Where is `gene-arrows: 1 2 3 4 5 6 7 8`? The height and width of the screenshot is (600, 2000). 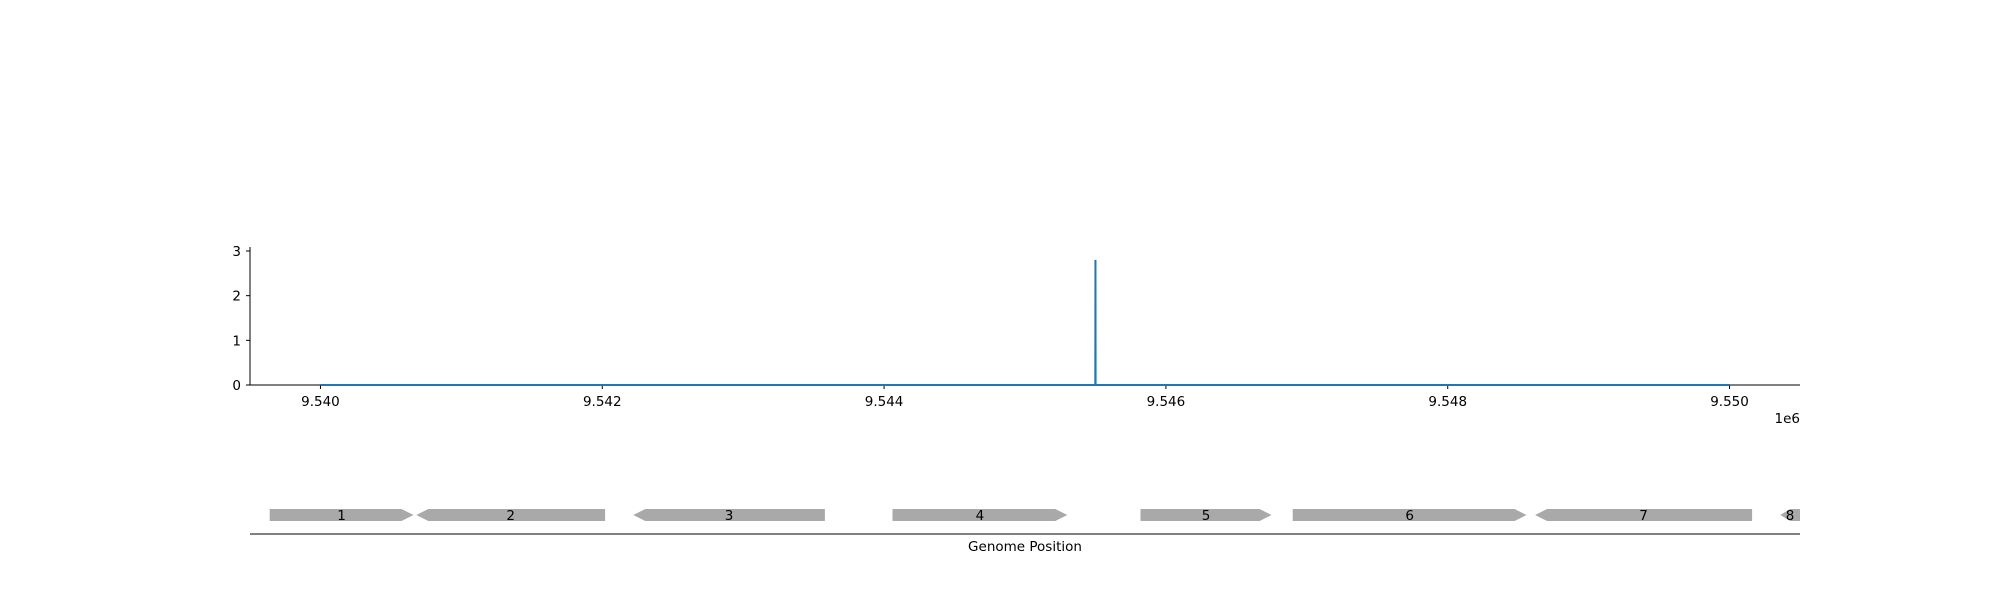
gene-arrows: 1 2 3 4 5 6 7 8 is located at coordinates (1034, 516).